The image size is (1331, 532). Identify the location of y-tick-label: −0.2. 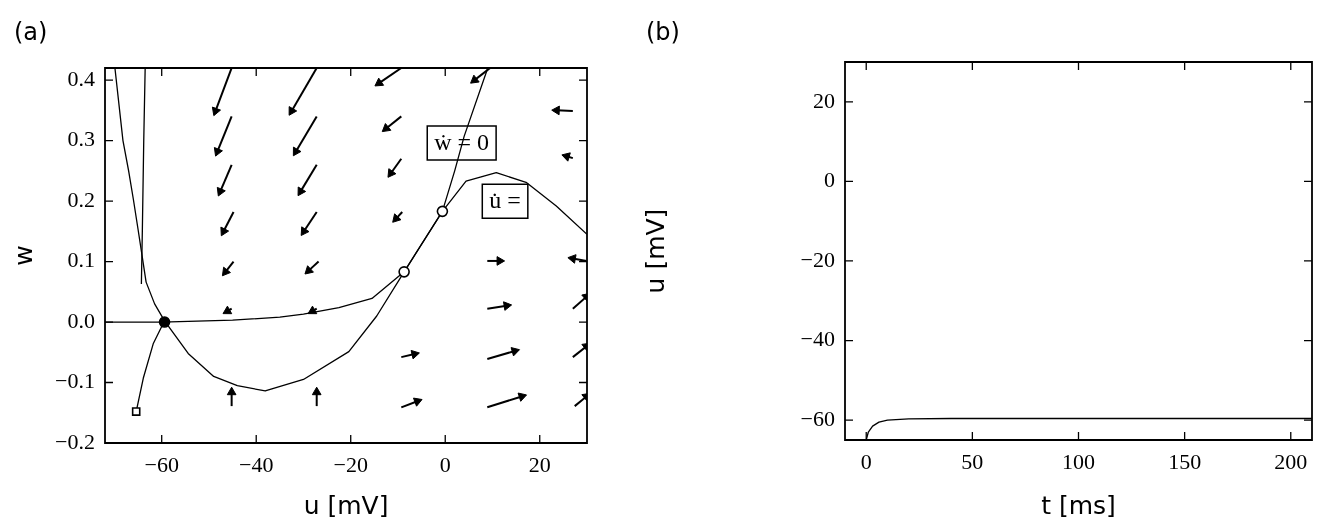
(75, 441).